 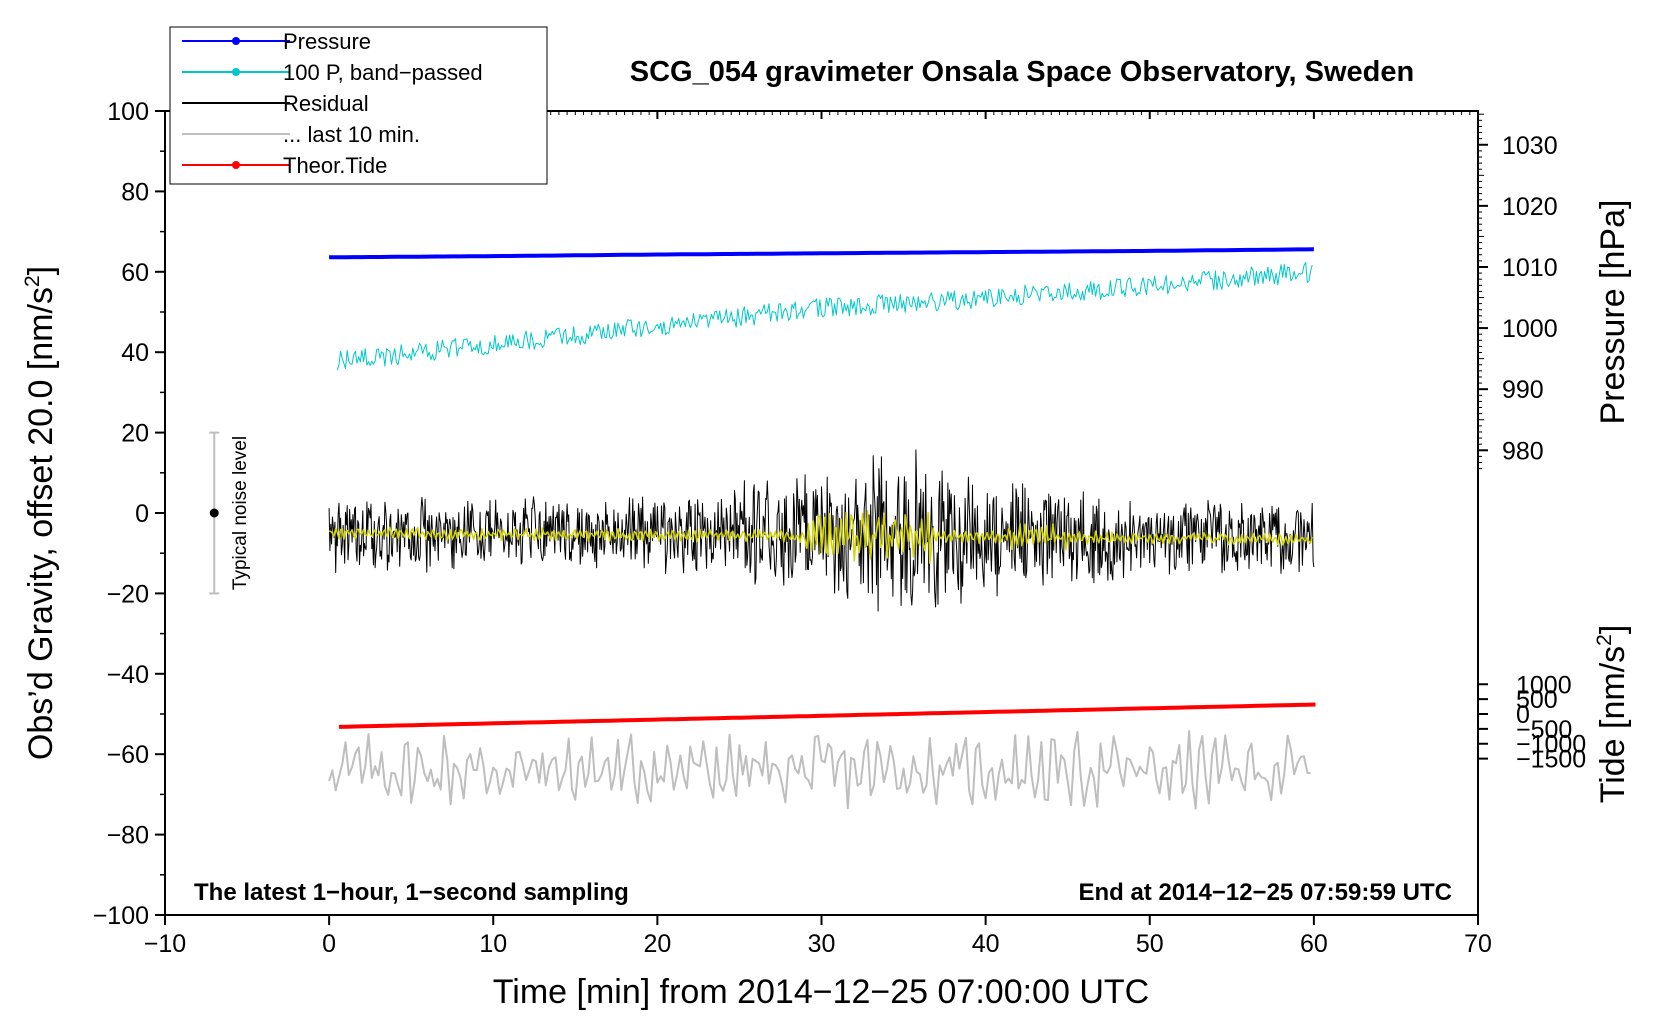 What do you see at coordinates (821, 992) in the screenshot?
I see `x-axis-label: Time [min] from 2014−12−25 07:00:00 UTC` at bounding box center [821, 992].